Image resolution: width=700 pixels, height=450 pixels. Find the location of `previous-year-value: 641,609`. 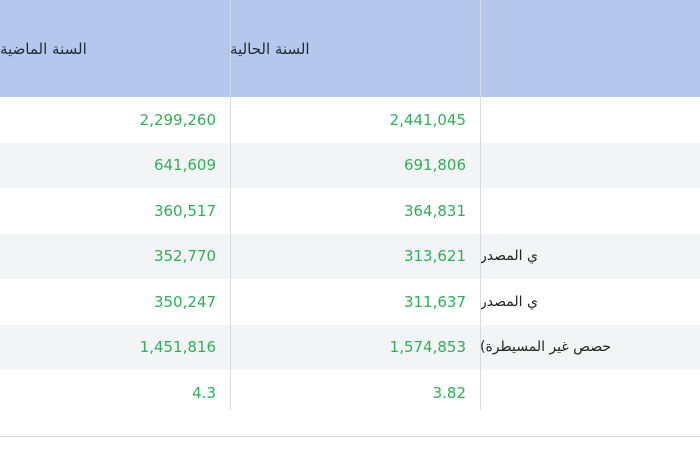

previous-year-value: 641,609 is located at coordinates (115, 165).